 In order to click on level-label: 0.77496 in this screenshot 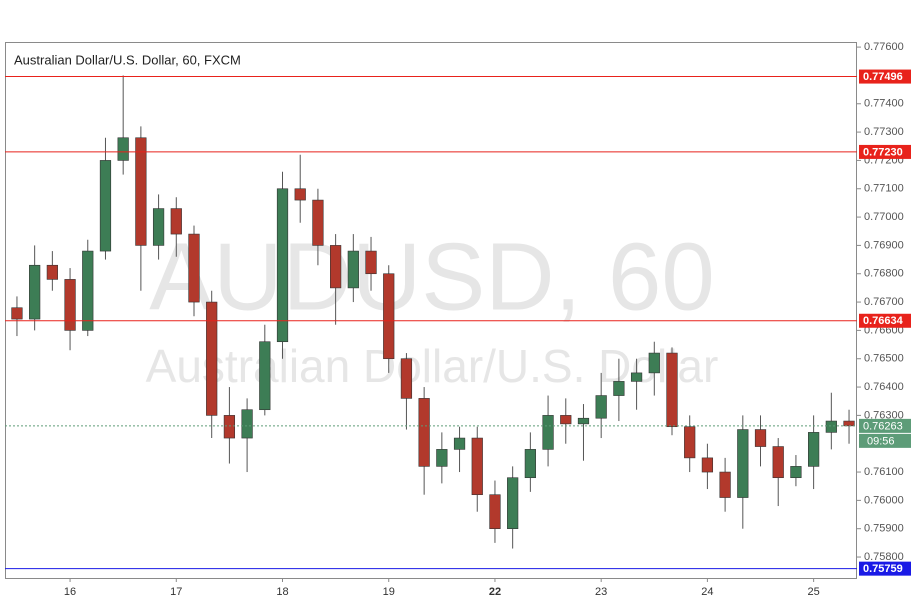, I will do `click(883, 77)`.